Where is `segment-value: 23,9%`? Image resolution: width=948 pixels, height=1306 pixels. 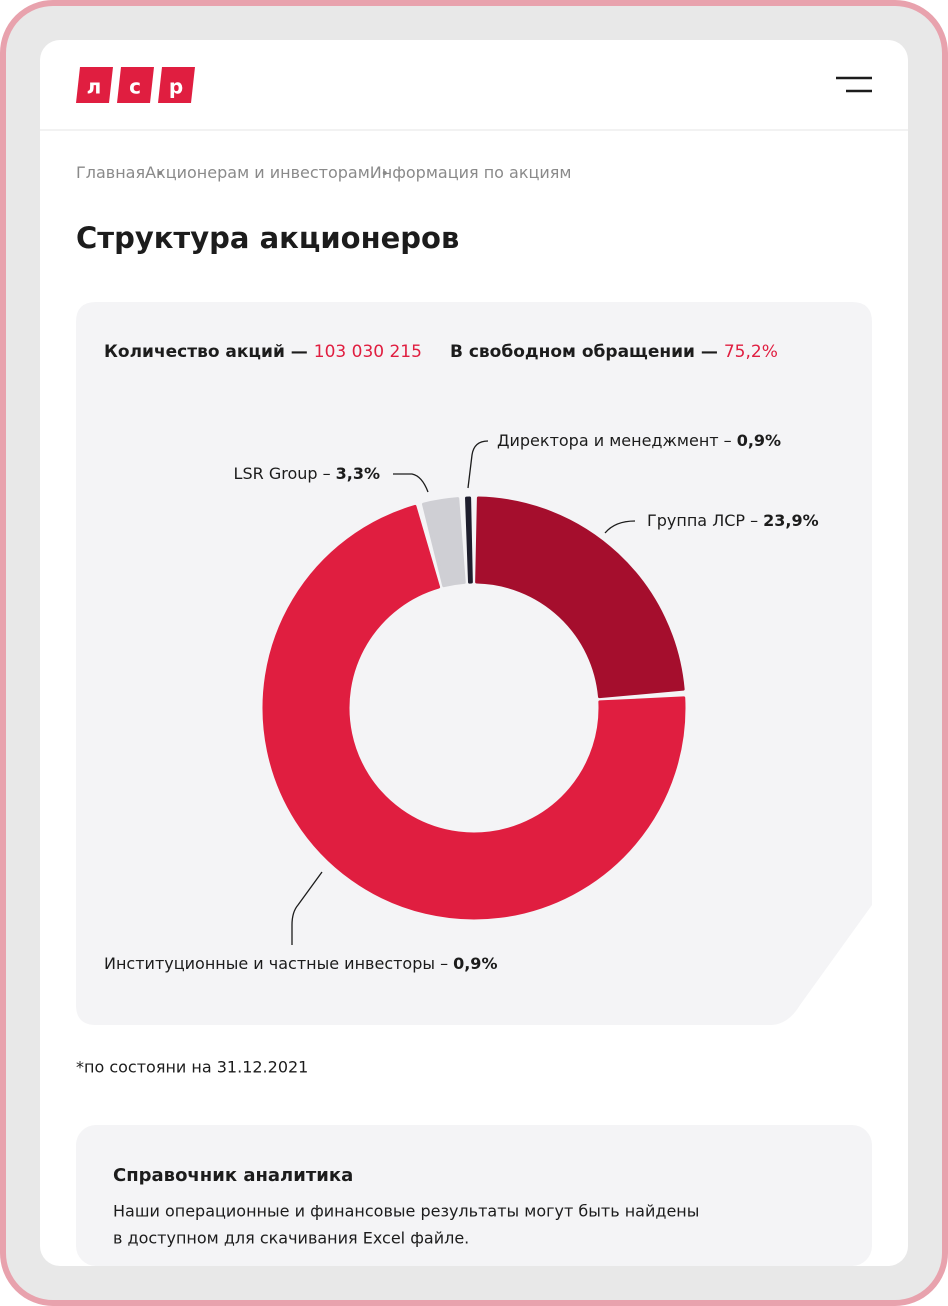 segment-value: 23,9% is located at coordinates (791, 520).